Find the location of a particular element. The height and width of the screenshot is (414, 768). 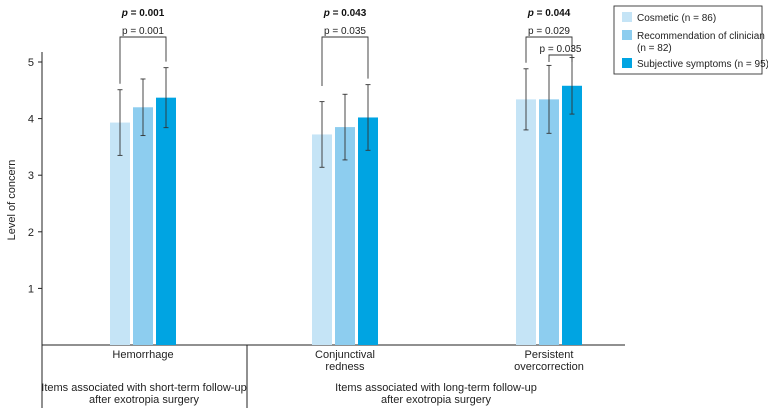

legend-box is located at coordinates (688, 40).